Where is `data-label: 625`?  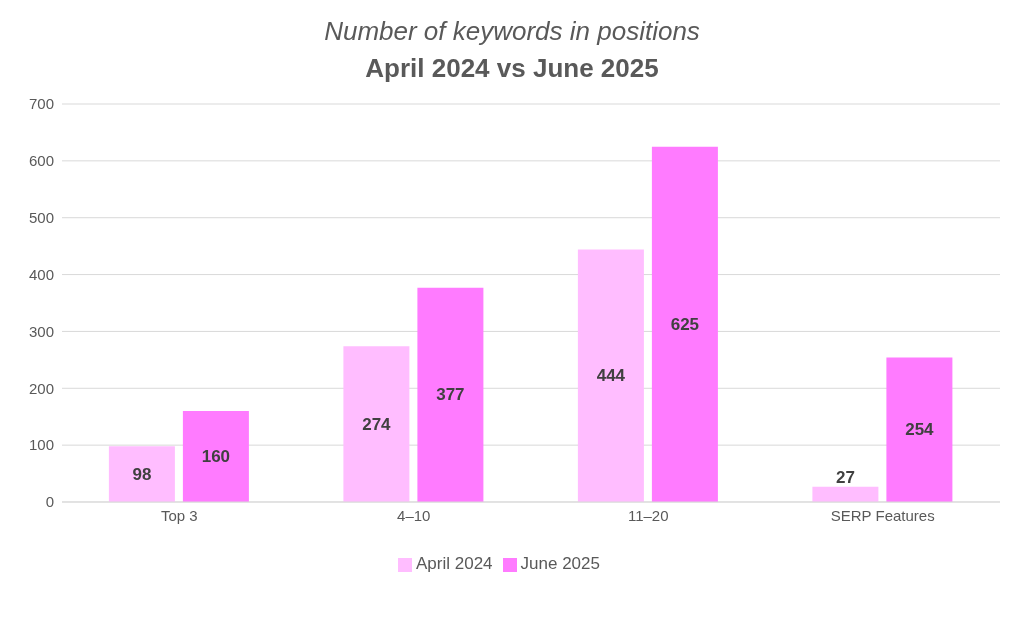 data-label: 625 is located at coordinates (685, 324).